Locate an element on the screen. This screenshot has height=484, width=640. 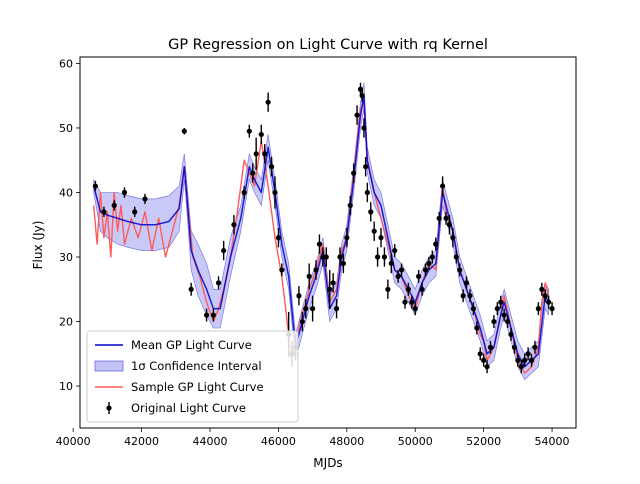
legend-label: Original Light Curve is located at coordinates (188, 408).